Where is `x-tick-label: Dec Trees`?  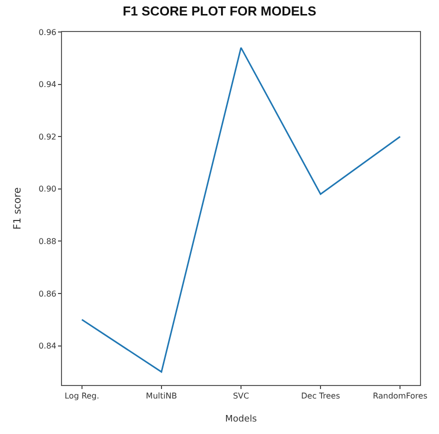
x-tick-label: Dec Trees is located at coordinates (320, 396).